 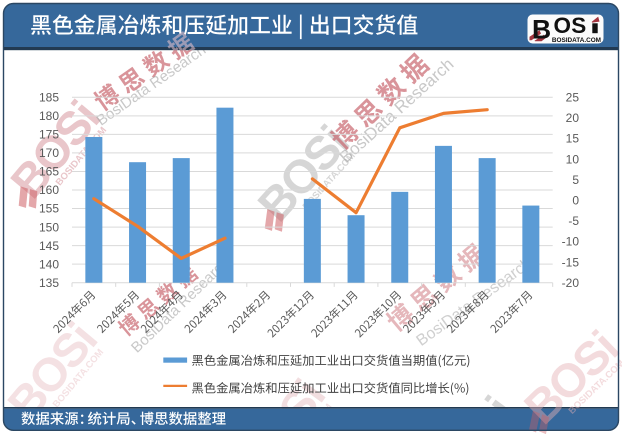 What do you see at coordinates (49, 227) in the screenshot?
I see `svg-text: 150` at bounding box center [49, 227].